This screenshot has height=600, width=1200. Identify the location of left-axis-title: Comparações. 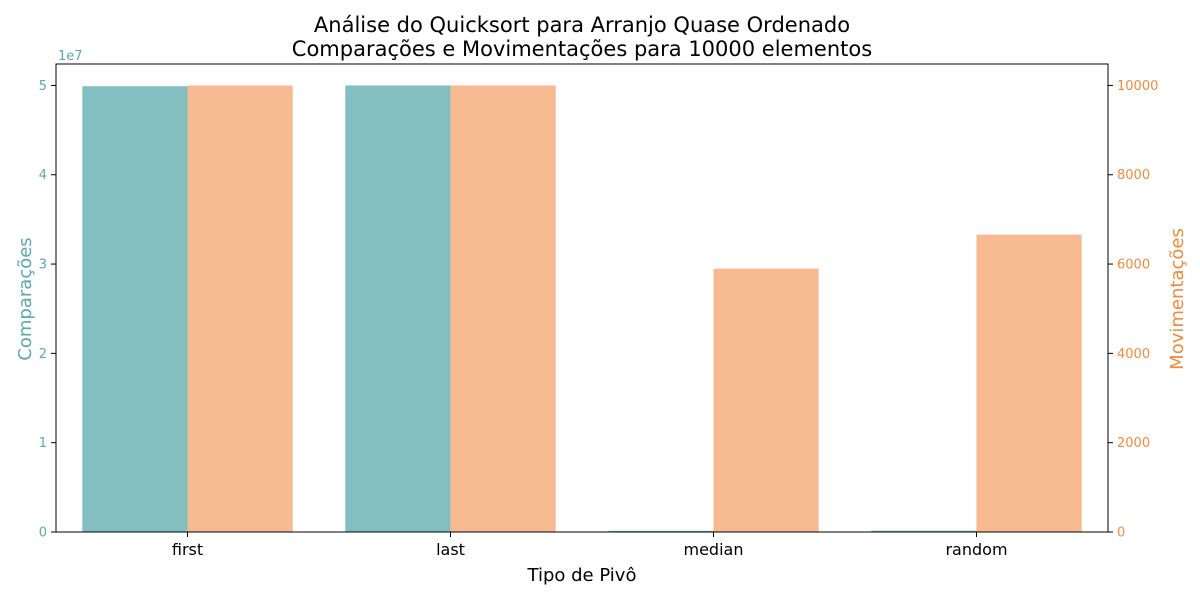
(25, 298).